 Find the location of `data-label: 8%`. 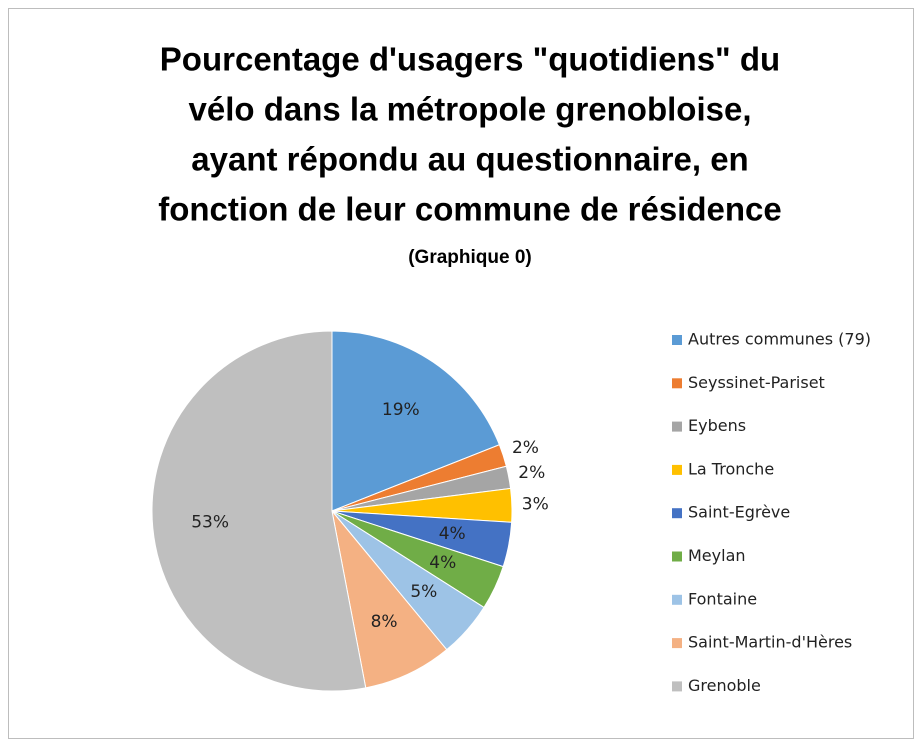

data-label: 8% is located at coordinates (384, 622).